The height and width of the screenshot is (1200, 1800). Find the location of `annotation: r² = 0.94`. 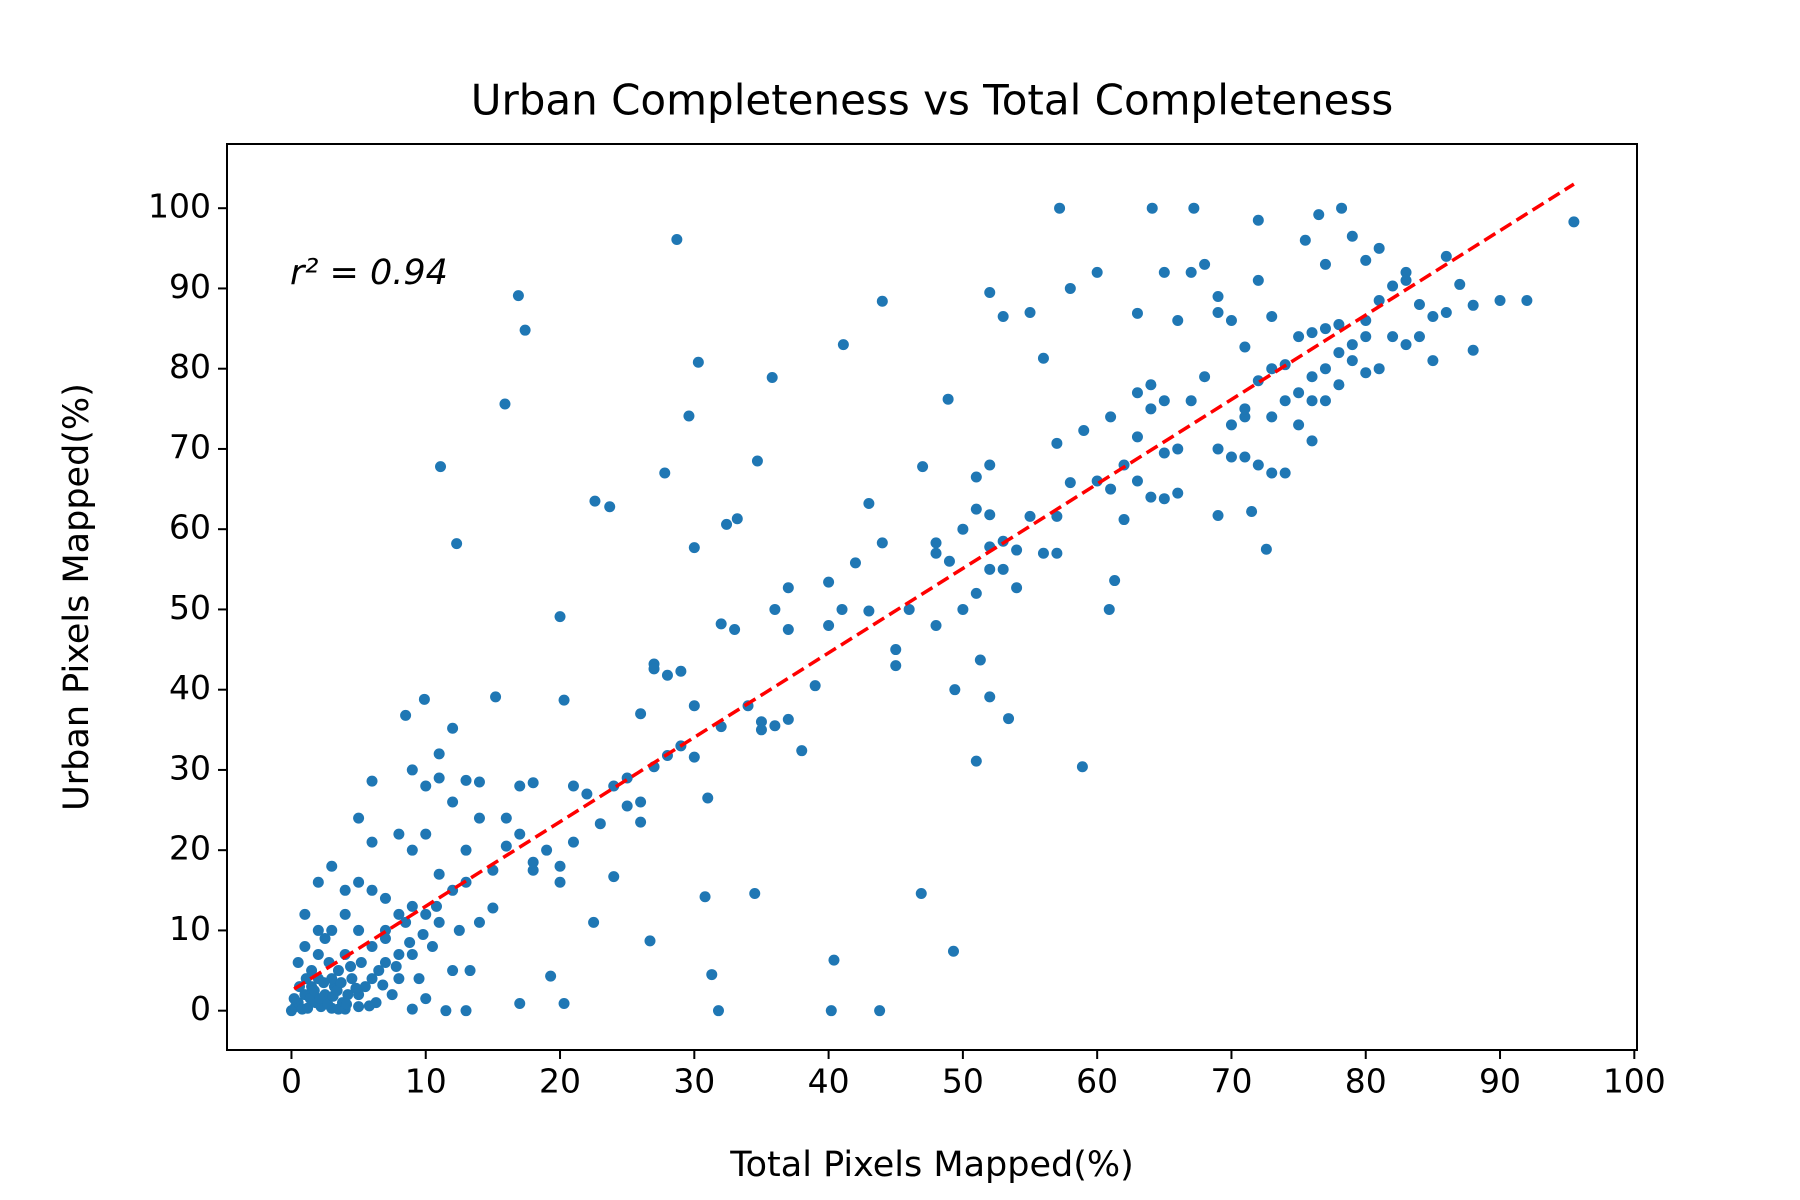

annotation: r² = 0.94 is located at coordinates (369, 273).